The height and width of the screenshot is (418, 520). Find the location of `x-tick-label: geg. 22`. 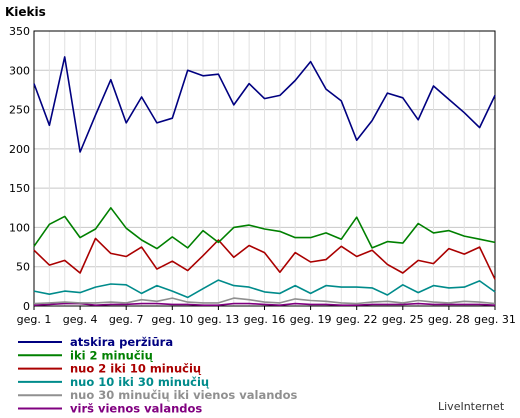

x-tick-label: geg. 22 is located at coordinates (357, 319).